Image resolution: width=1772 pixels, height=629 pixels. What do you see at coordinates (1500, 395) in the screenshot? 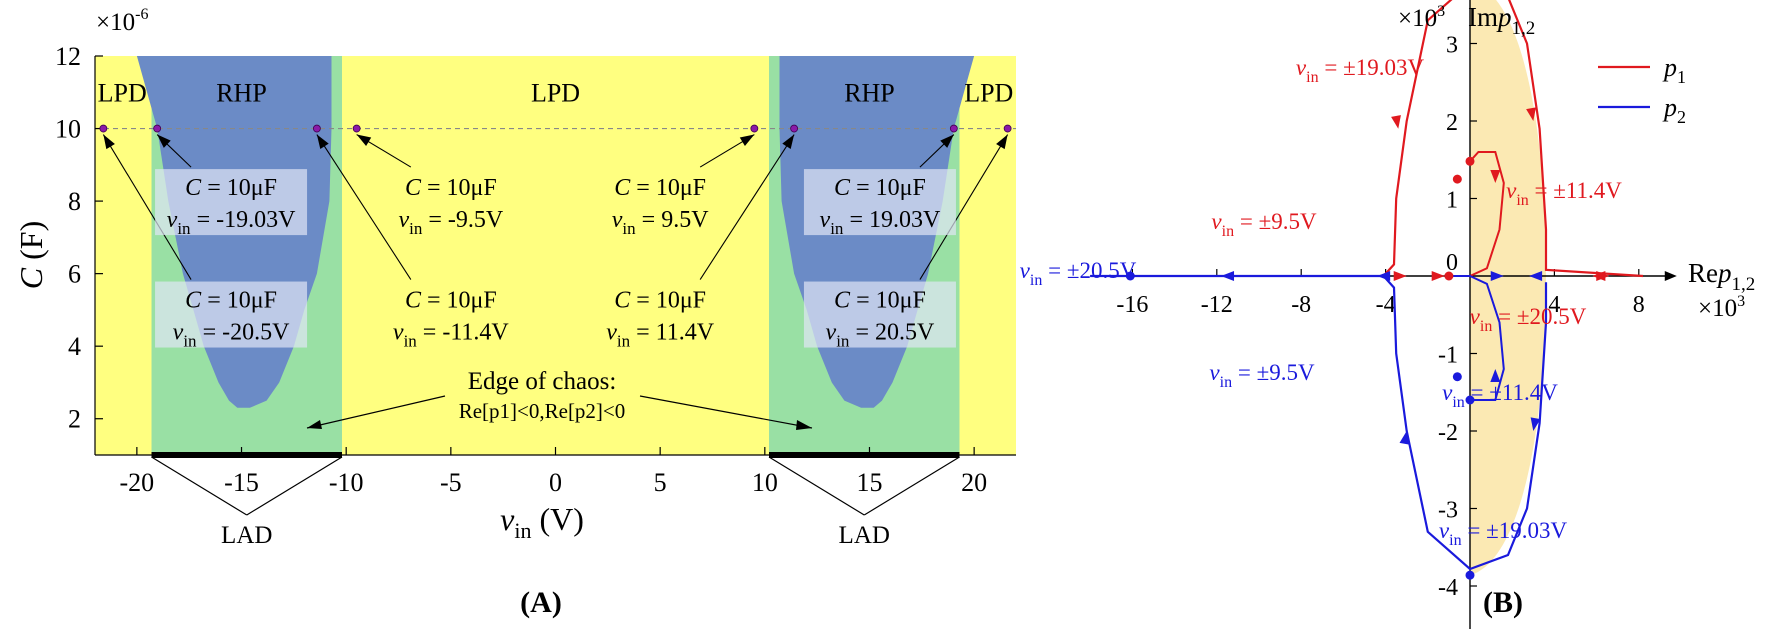
I see `pole-annotation: vin = ±11.4V` at bounding box center [1500, 395].